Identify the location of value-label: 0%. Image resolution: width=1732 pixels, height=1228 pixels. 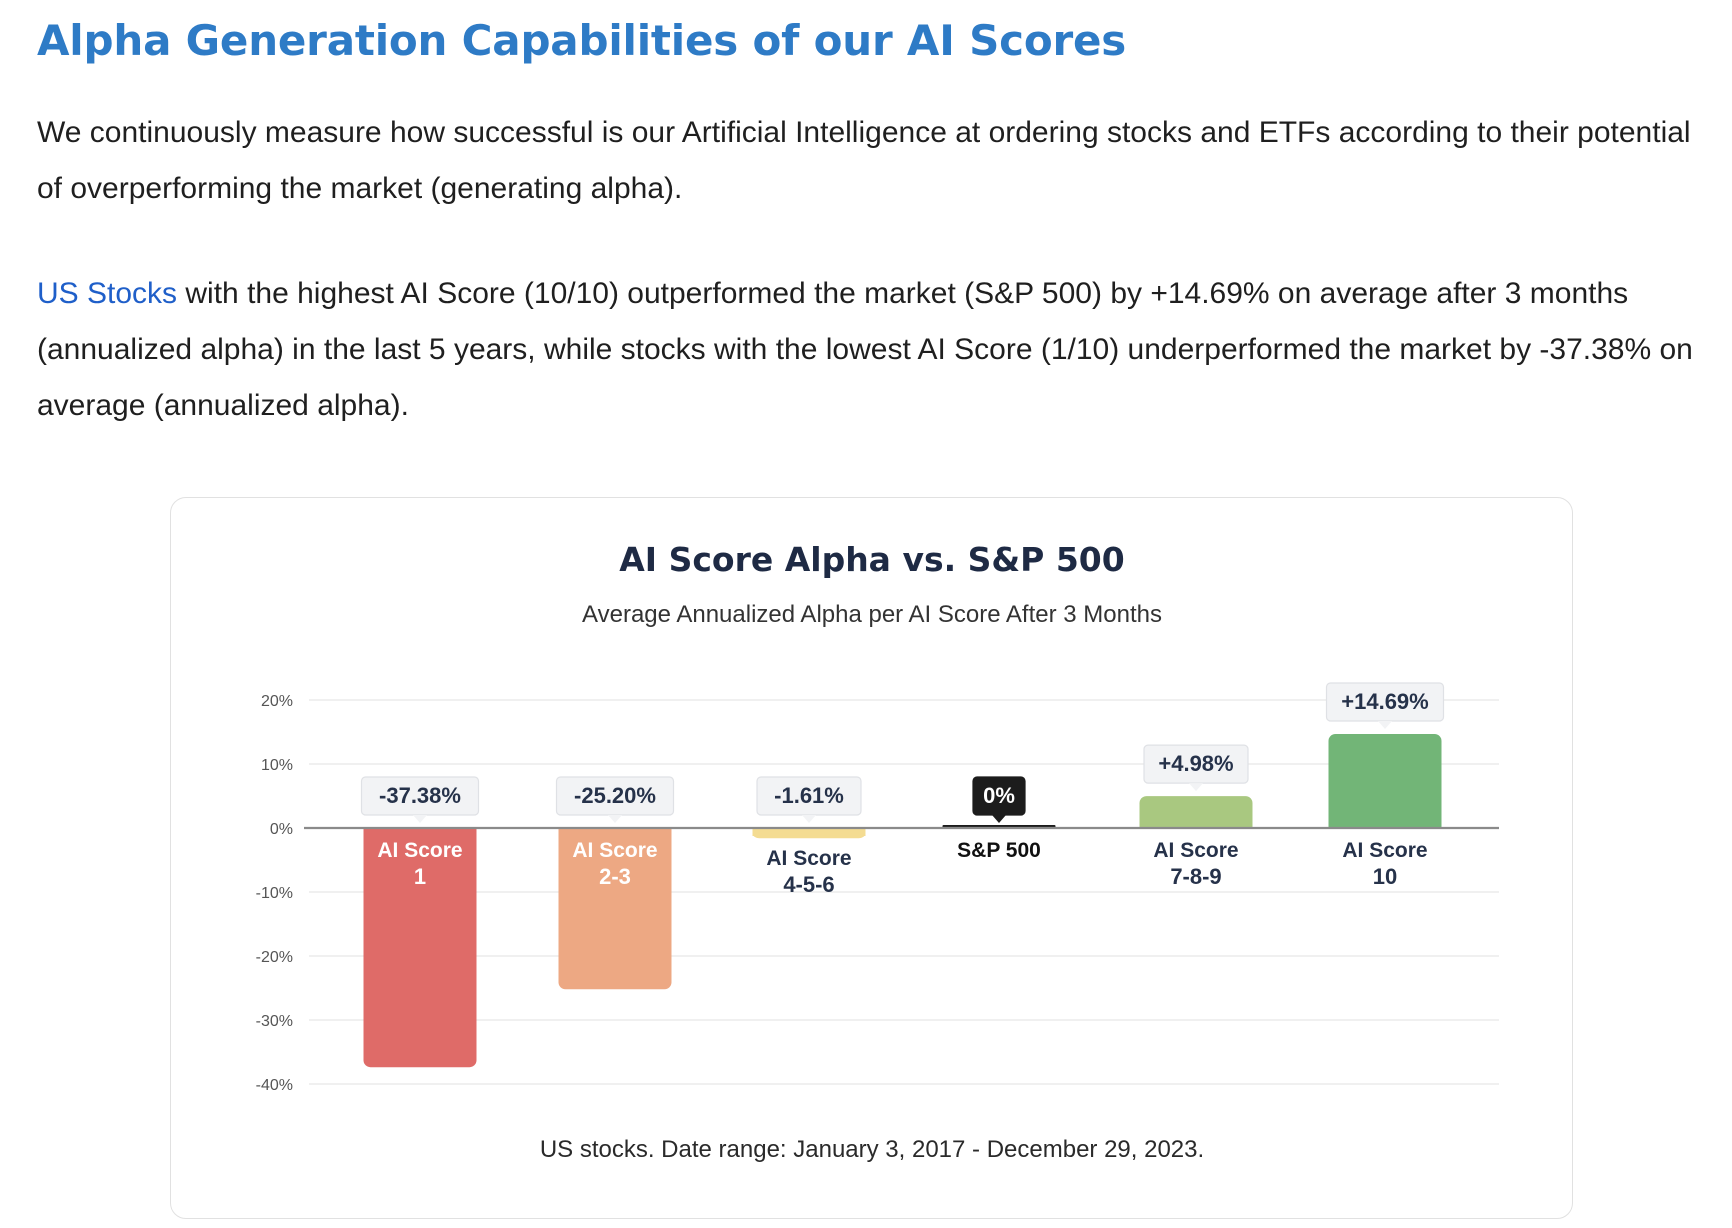
(999, 795).